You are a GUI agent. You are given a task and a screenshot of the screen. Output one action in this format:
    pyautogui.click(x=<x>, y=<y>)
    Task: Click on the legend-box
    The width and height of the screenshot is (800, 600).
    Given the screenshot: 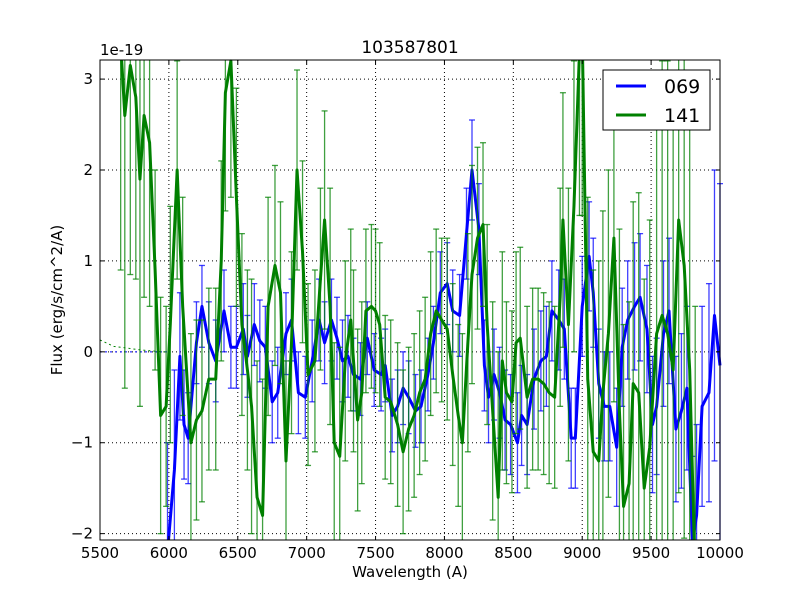 What is the action you would take?
    pyautogui.click(x=656, y=100)
    